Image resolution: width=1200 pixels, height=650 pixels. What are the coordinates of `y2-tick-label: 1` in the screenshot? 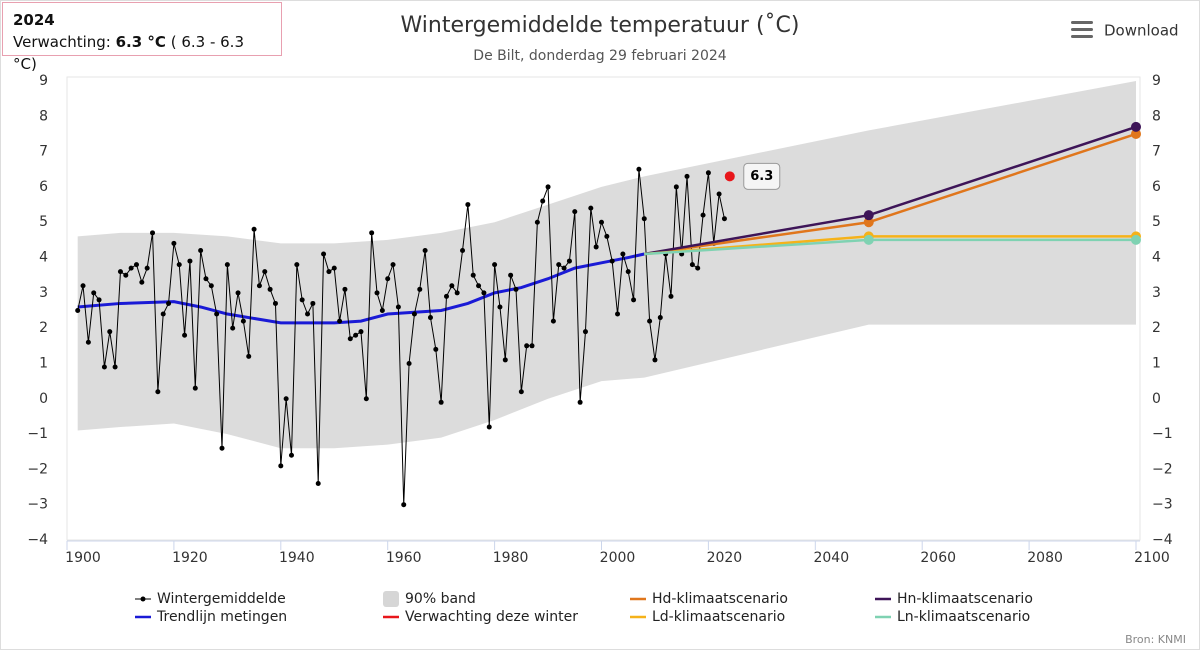 It's located at (1156, 363).